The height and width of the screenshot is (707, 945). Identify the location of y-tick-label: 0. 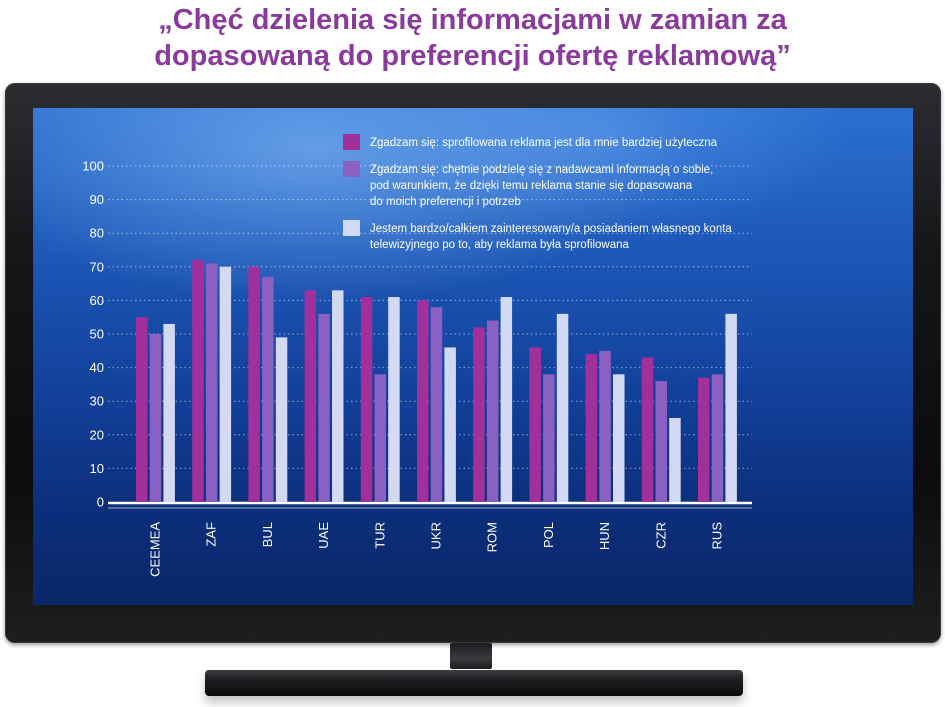
(100, 502).